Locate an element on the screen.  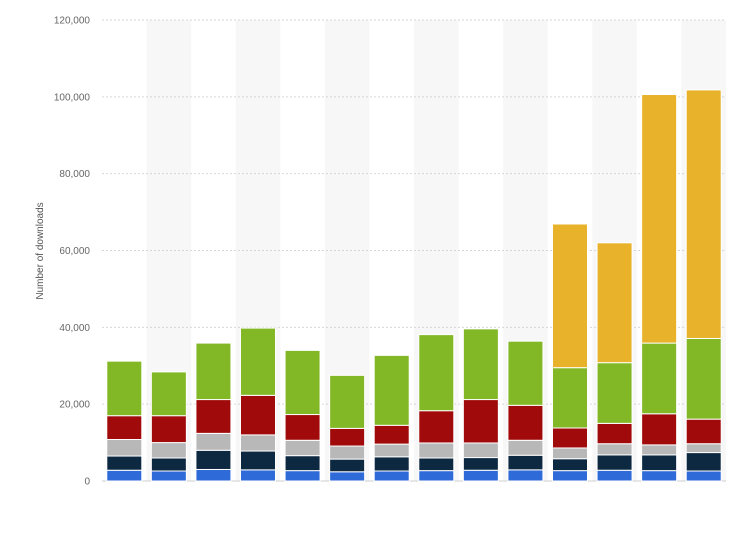
y-tick-label: 60,000 is located at coordinates (74, 251).